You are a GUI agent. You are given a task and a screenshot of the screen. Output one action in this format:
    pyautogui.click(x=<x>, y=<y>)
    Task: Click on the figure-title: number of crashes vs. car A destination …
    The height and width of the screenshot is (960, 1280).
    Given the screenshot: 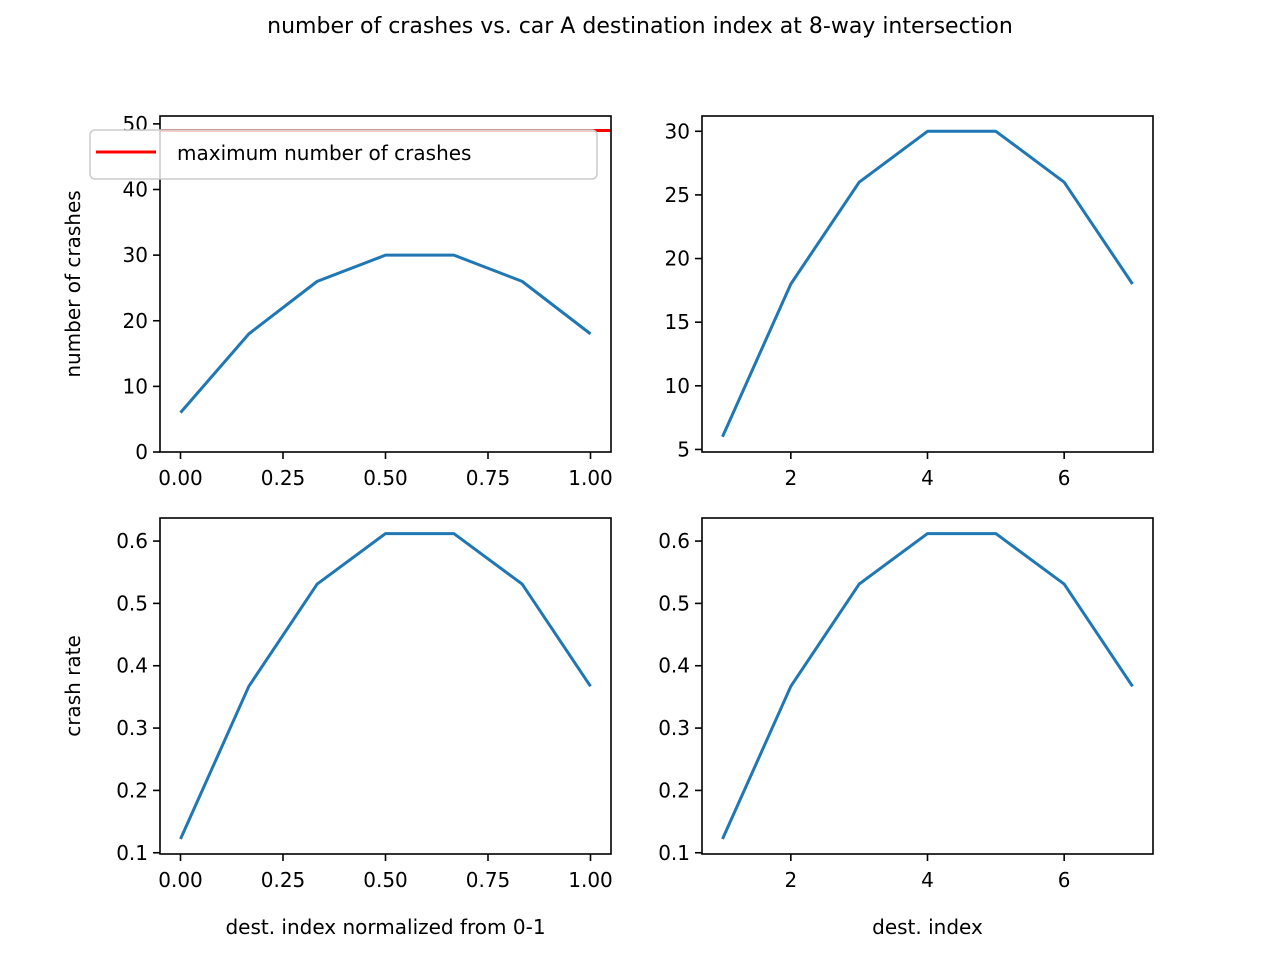 What is the action you would take?
    pyautogui.click(x=640, y=26)
    